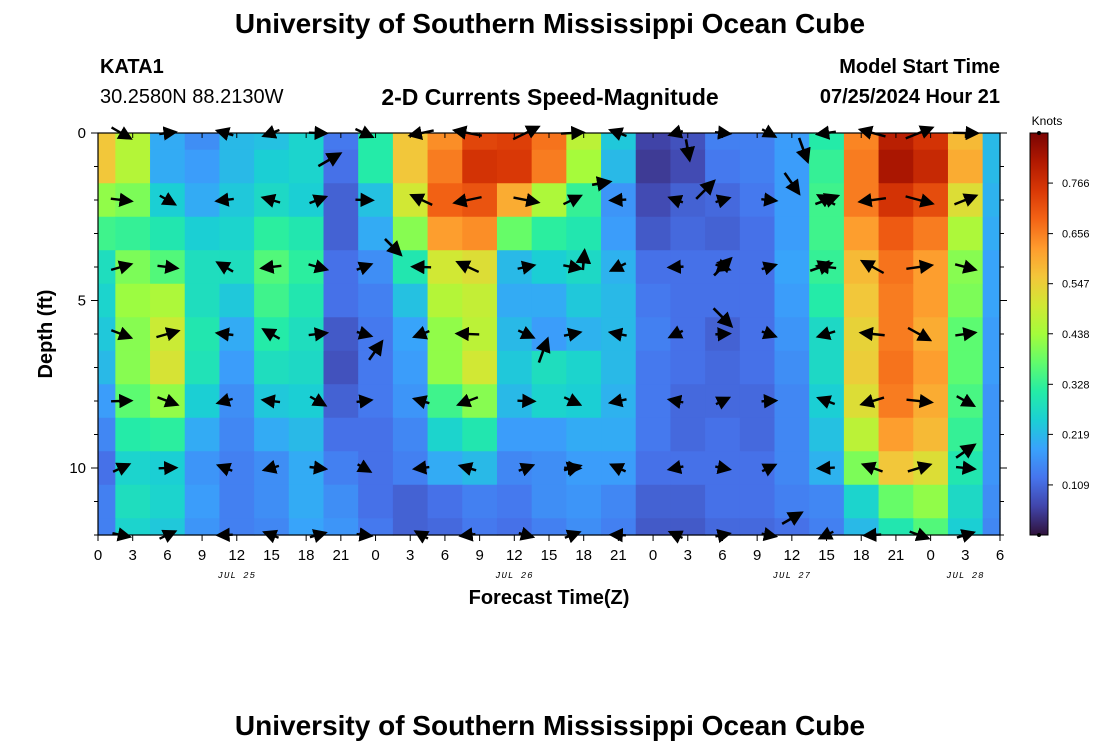  Describe the element at coordinates (202, 555) in the screenshot. I see `x-tick-label: 9` at that location.